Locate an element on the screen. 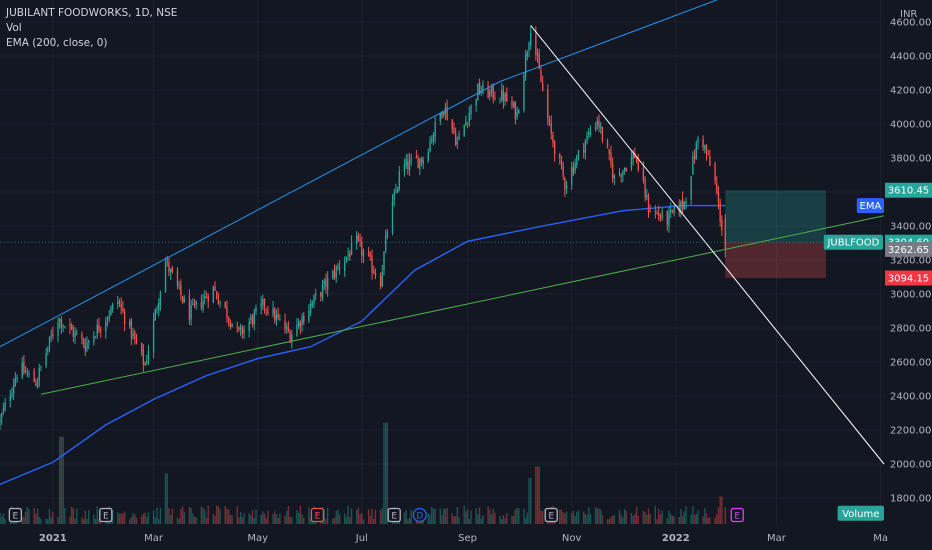 This screenshot has width=932, height=550. y-tick-label: 3200.00 is located at coordinates (910, 261).